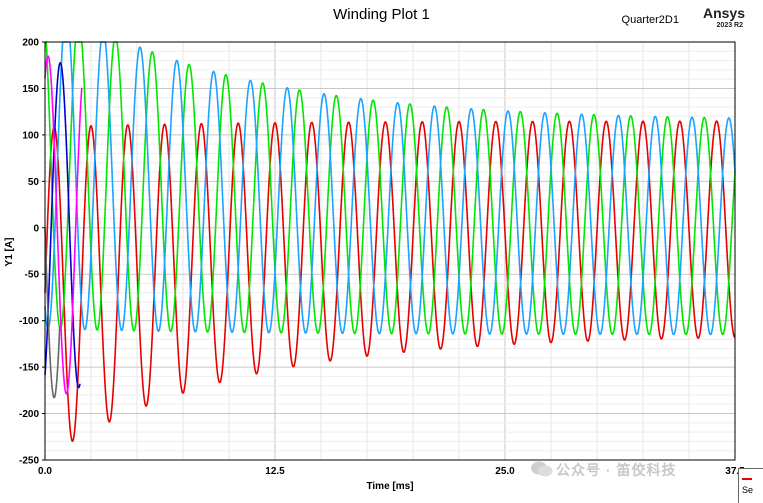  Describe the element at coordinates (29, 461) in the screenshot. I see `y-tick-label: -250` at that location.